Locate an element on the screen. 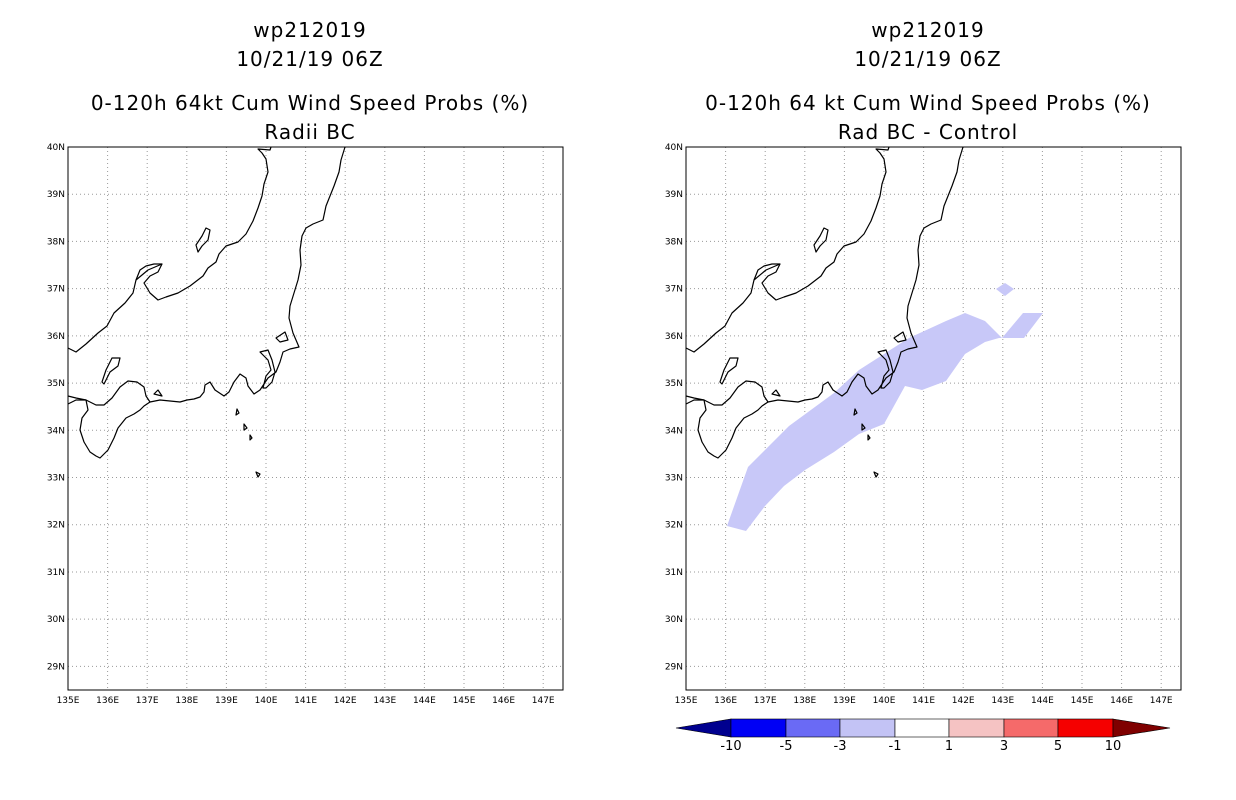 The height and width of the screenshot is (800, 1236). right-coastline is located at coordinates (824, 312).